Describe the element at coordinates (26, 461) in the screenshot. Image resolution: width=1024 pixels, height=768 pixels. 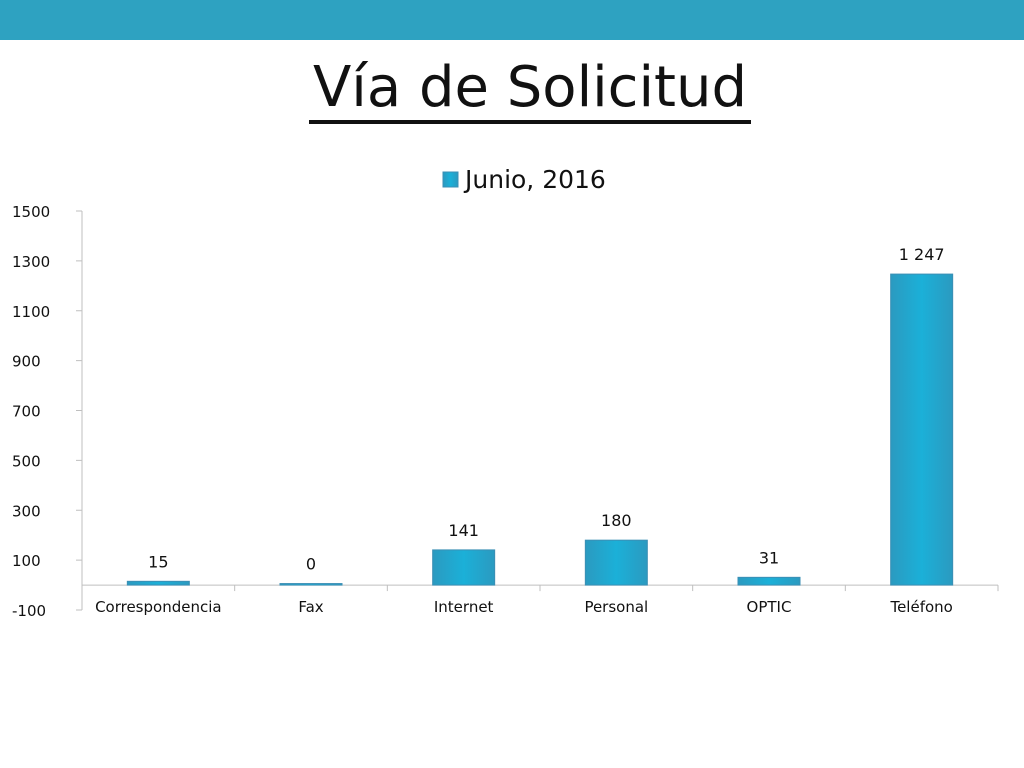
I see `y-tick-label: 500` at that location.